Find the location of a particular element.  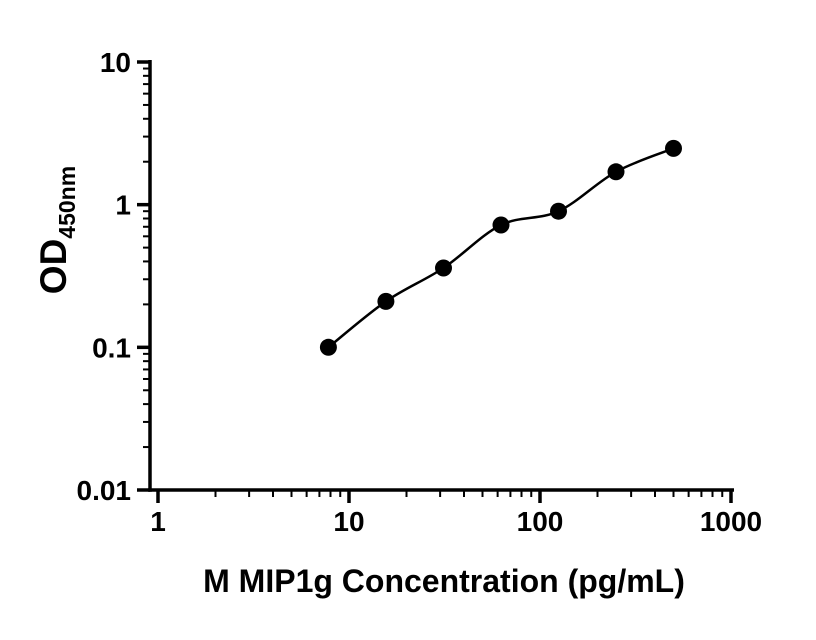

fitted-curve is located at coordinates (500, 248).